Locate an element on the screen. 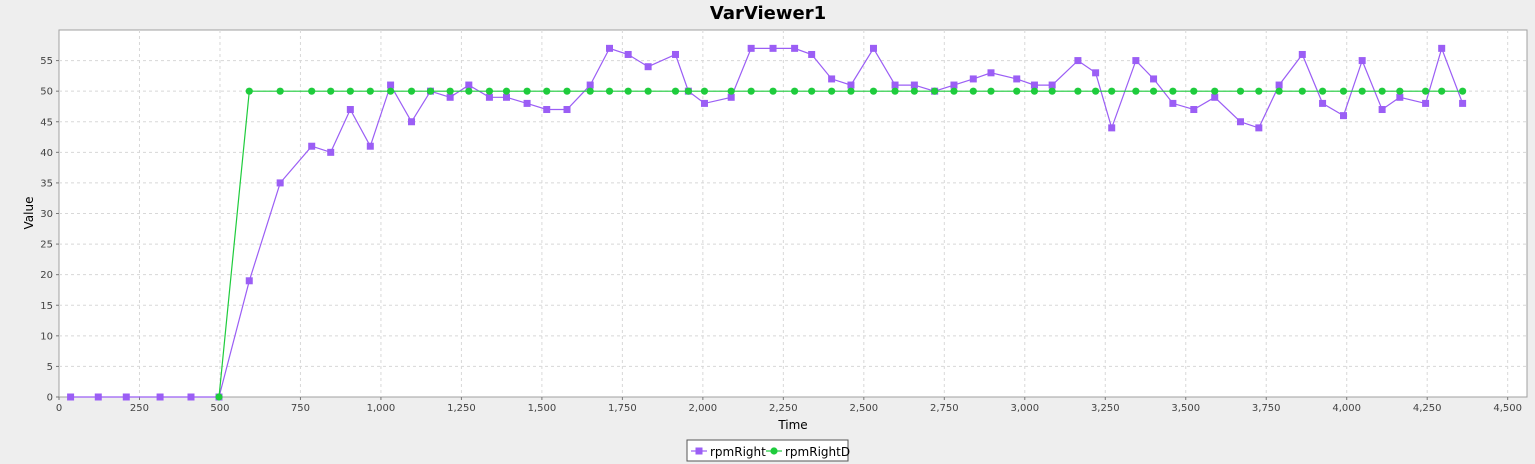 This screenshot has width=1535, height=464. x-tick-label: 3,500 is located at coordinates (1185, 408).